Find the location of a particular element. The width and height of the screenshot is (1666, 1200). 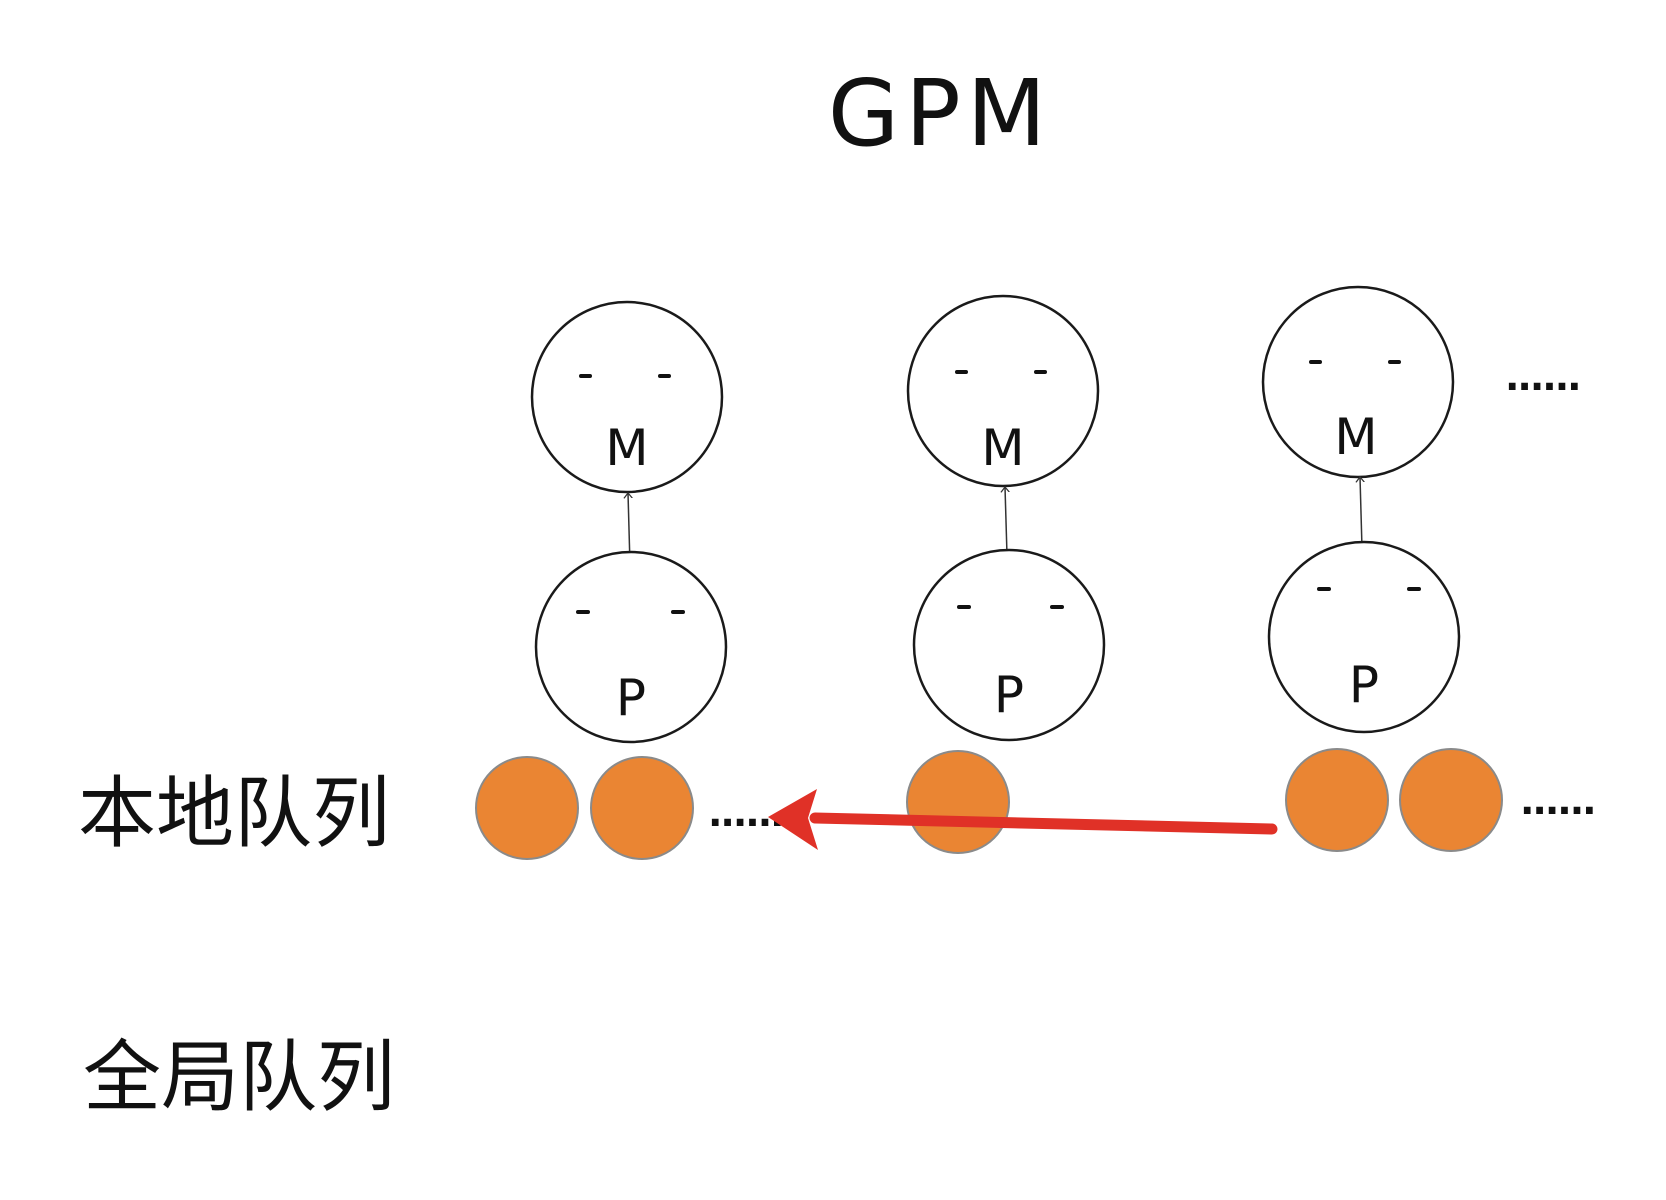

m-node-2-label: M is located at coordinates (1002, 448).